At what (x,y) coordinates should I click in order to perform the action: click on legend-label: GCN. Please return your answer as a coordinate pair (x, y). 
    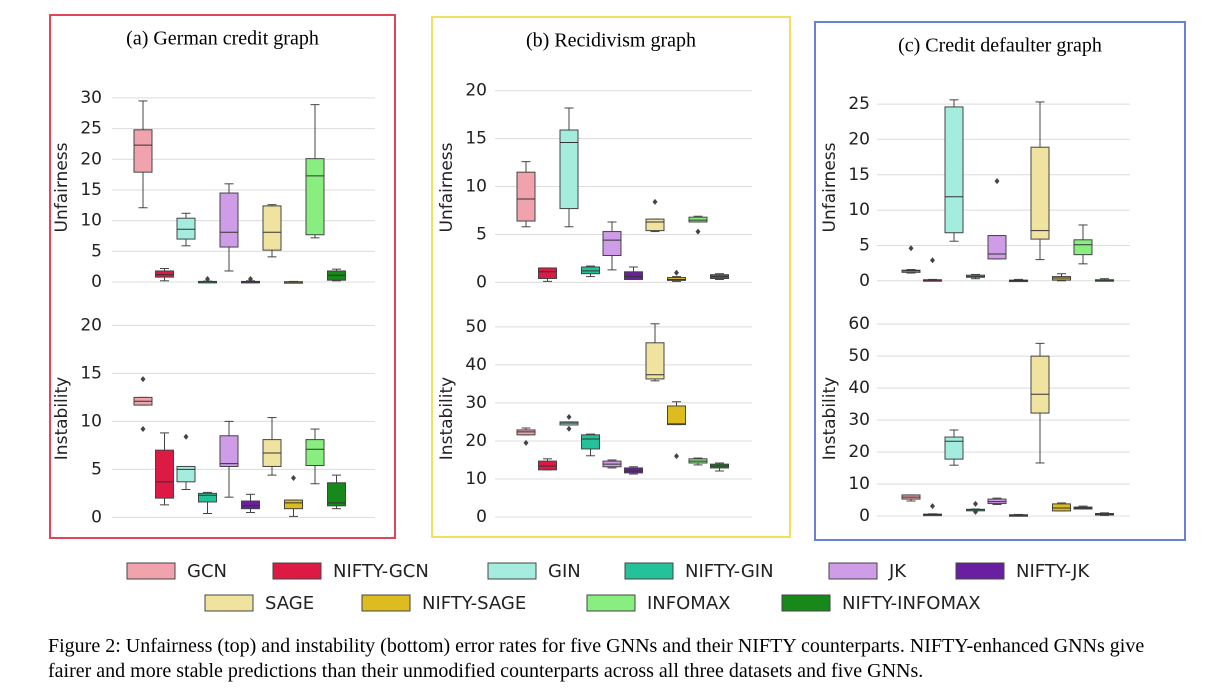
    Looking at the image, I should click on (207, 571).